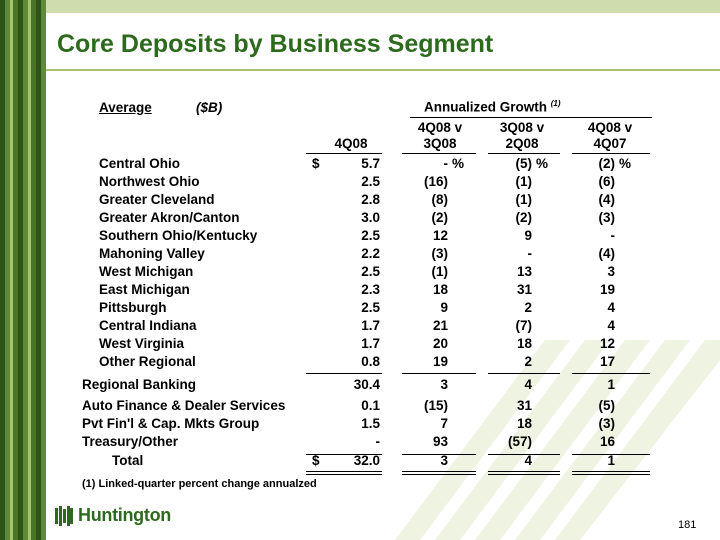 The width and height of the screenshot is (720, 540). Describe the element at coordinates (370, 217) in the screenshot. I see `row-value-4q08: 3.0` at that location.